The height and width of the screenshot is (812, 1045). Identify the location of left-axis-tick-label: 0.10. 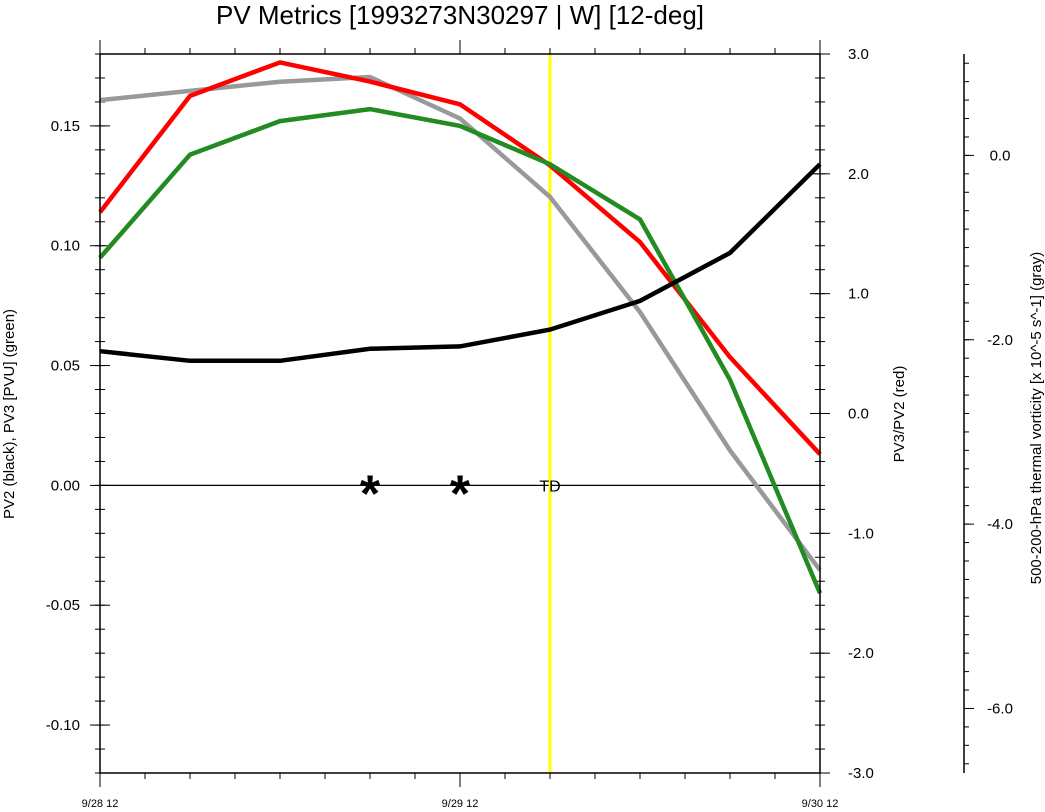
(65, 246).